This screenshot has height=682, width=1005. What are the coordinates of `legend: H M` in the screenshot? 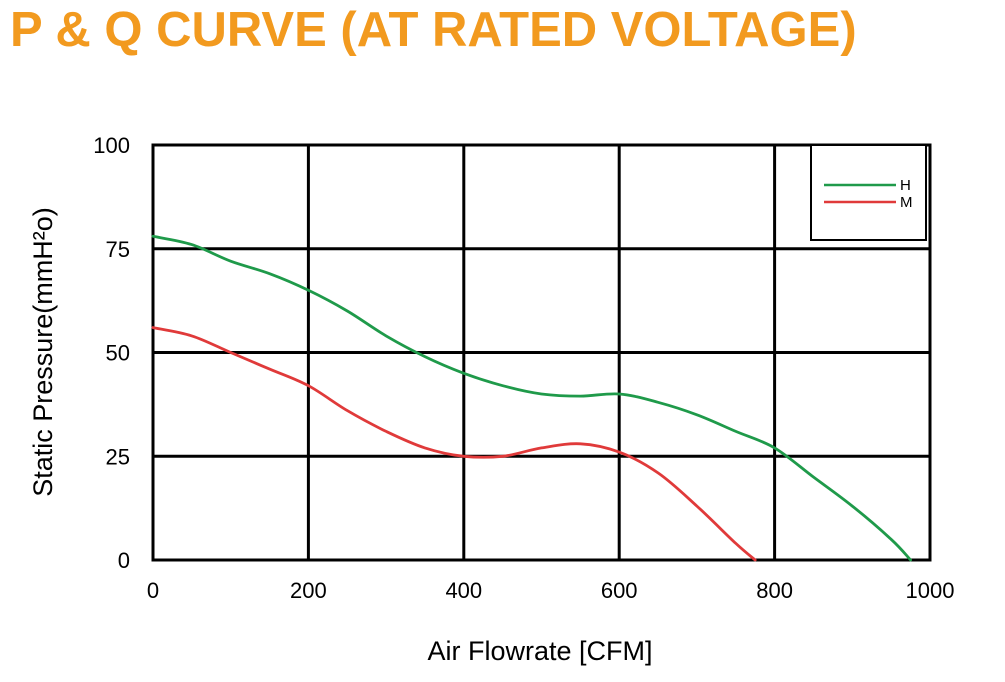 It's located at (868, 192).